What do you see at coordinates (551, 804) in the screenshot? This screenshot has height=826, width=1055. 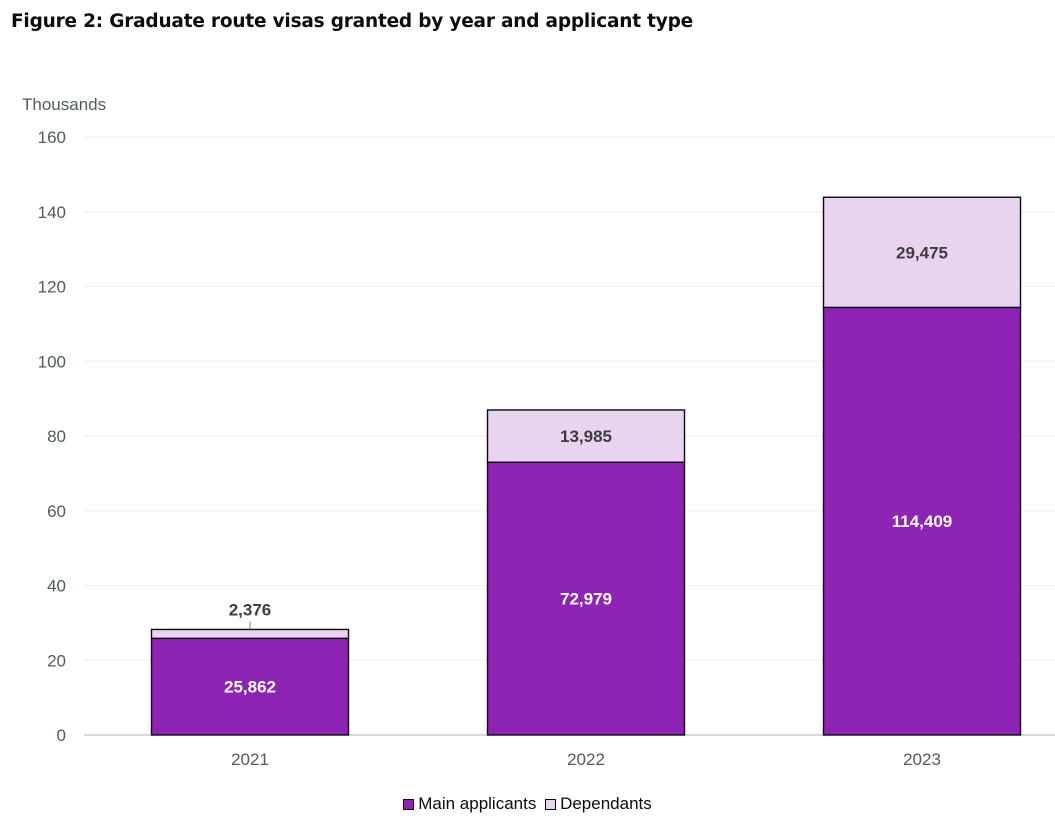 I see `legend-swatch-dependants` at bounding box center [551, 804].